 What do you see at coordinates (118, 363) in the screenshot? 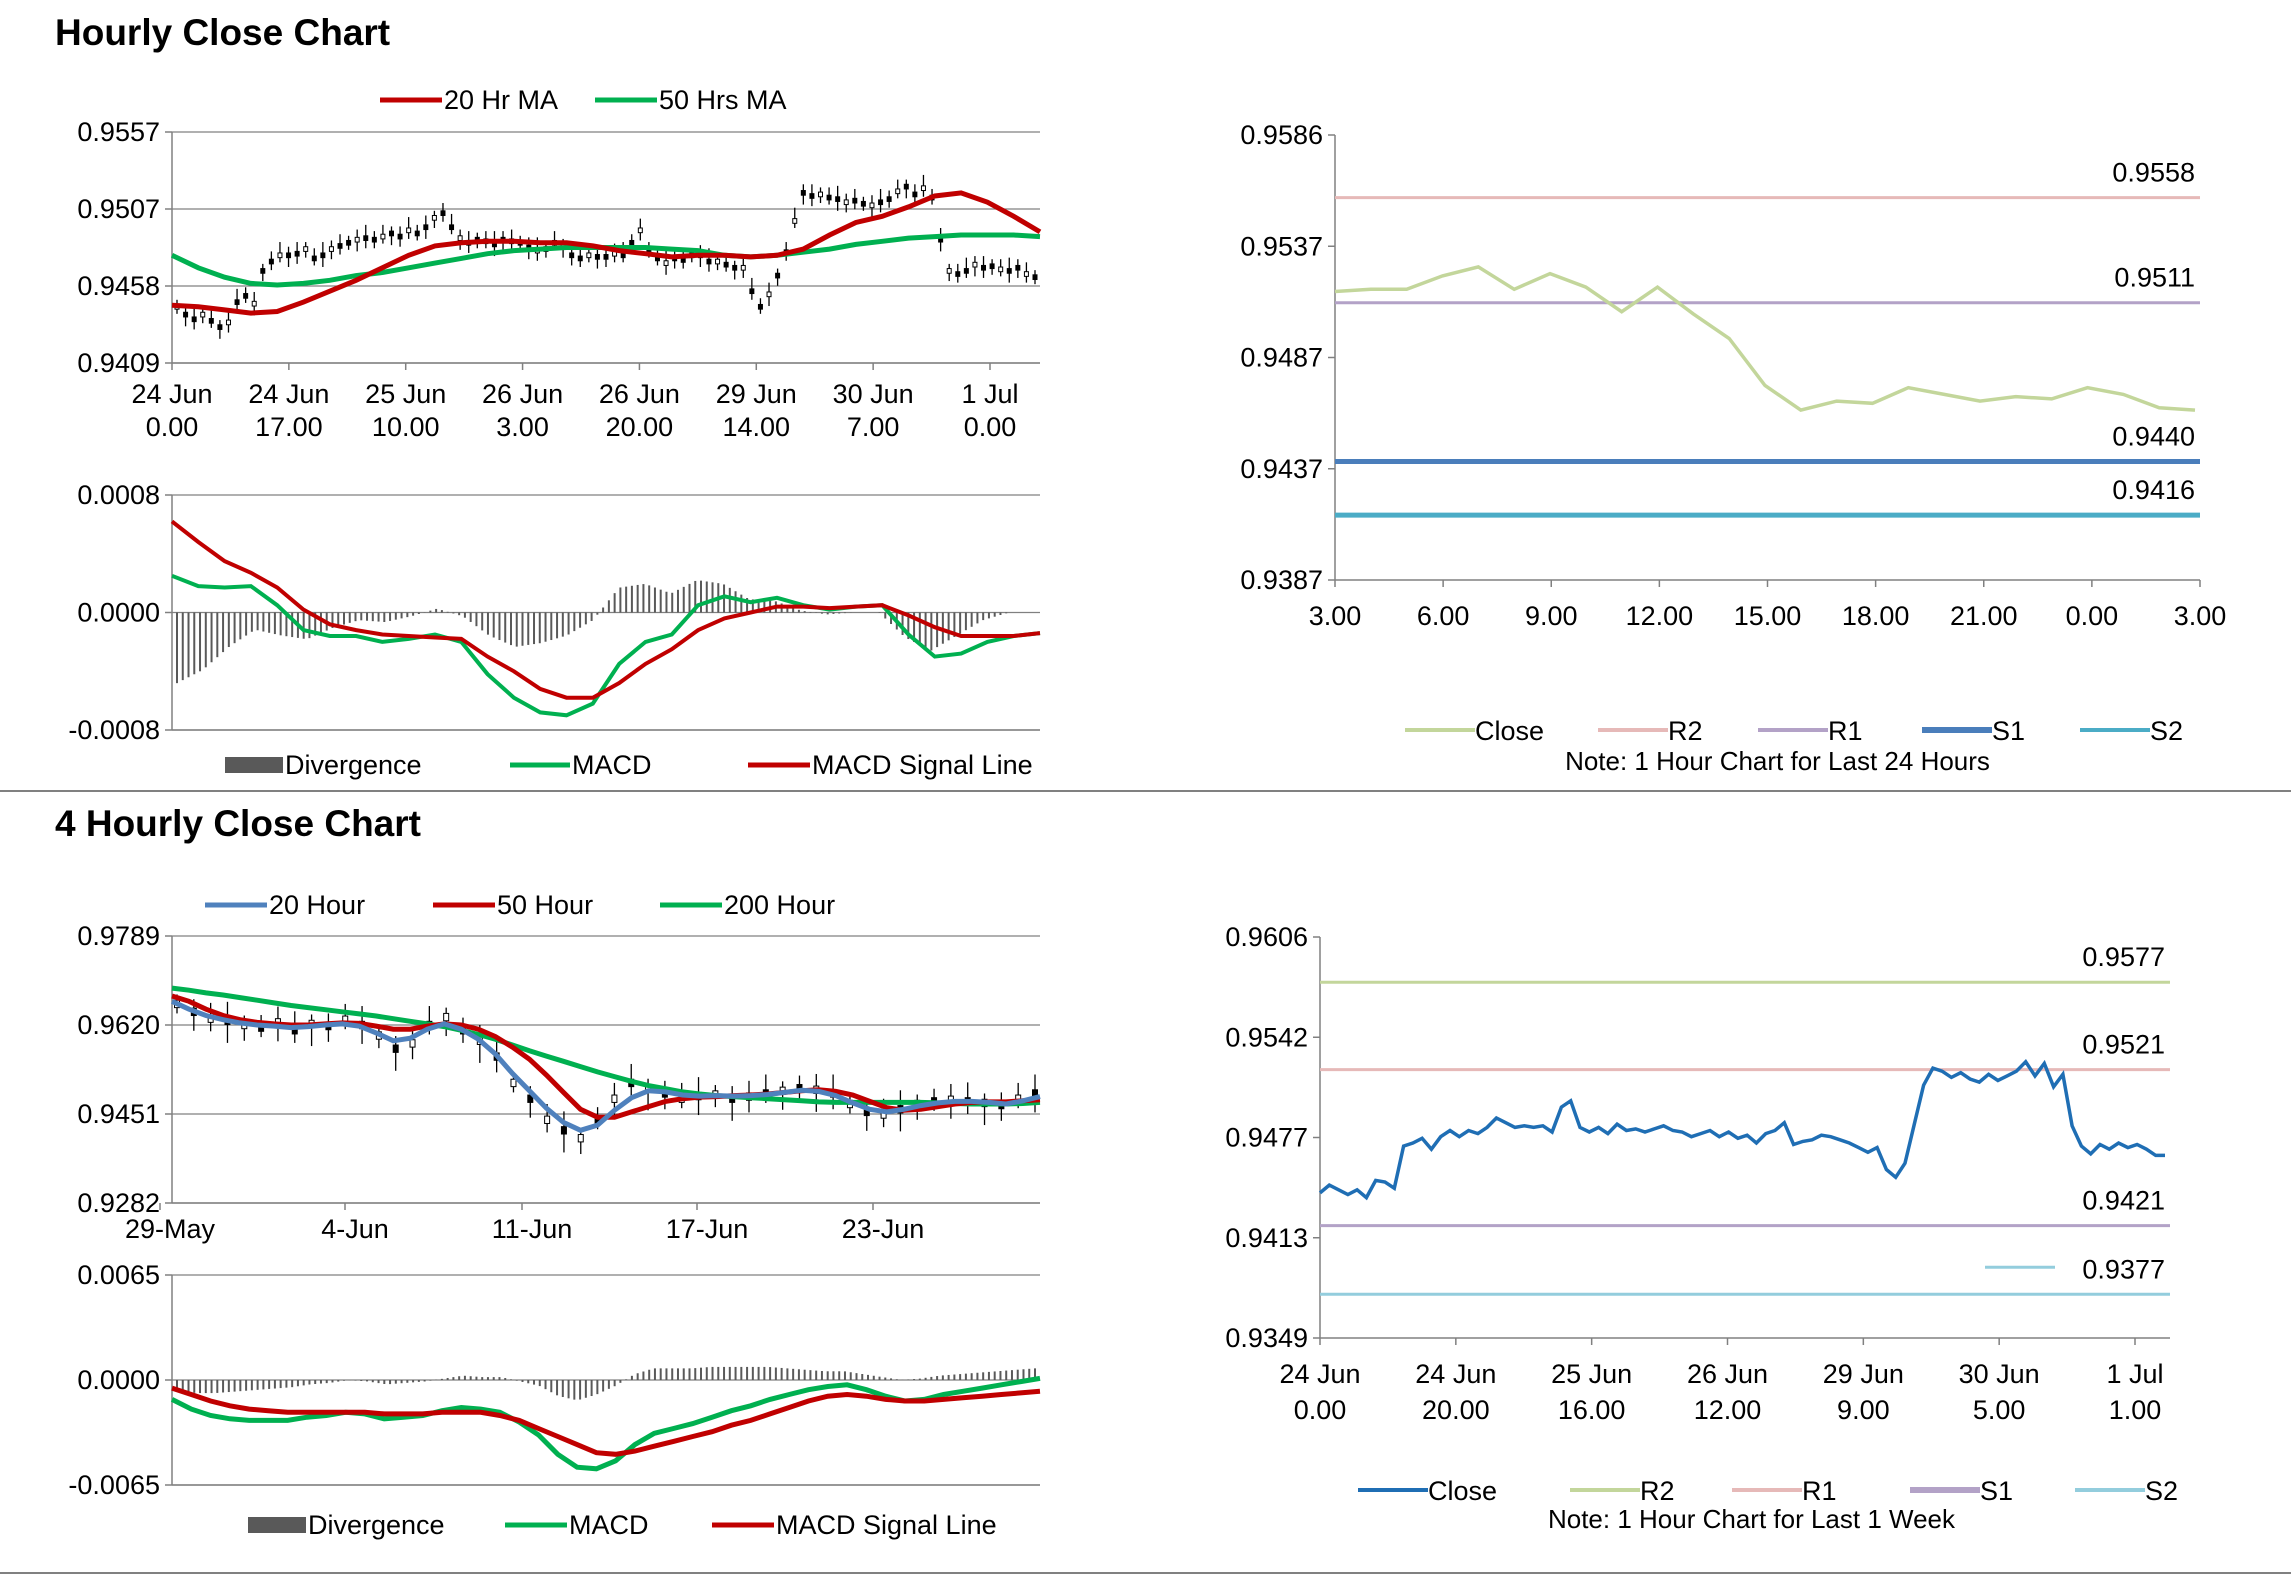
I see `y-tick-label: 0.9409` at bounding box center [118, 363].